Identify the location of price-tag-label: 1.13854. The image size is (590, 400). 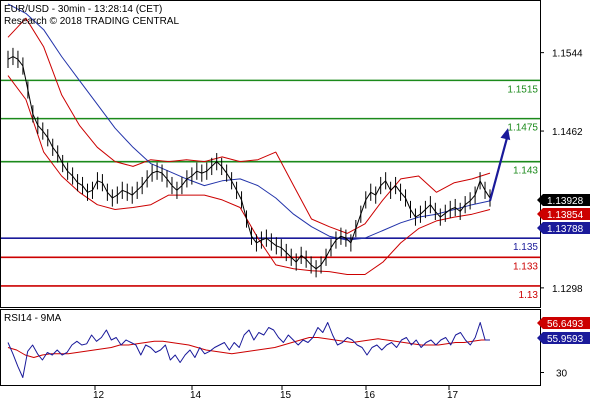
(565, 215).